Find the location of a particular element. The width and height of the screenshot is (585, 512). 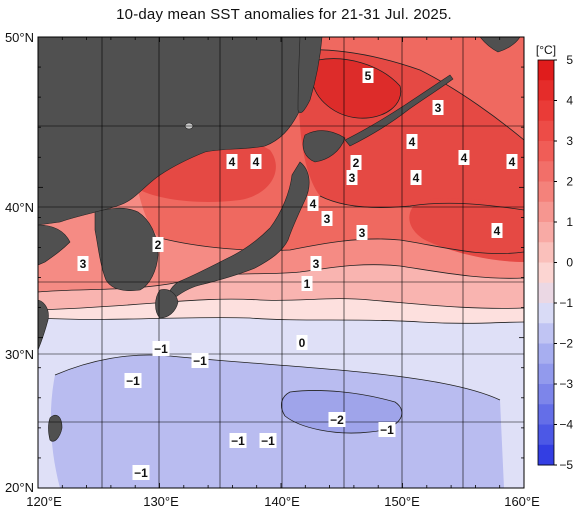

contour-value-label: 5 is located at coordinates (368, 75).